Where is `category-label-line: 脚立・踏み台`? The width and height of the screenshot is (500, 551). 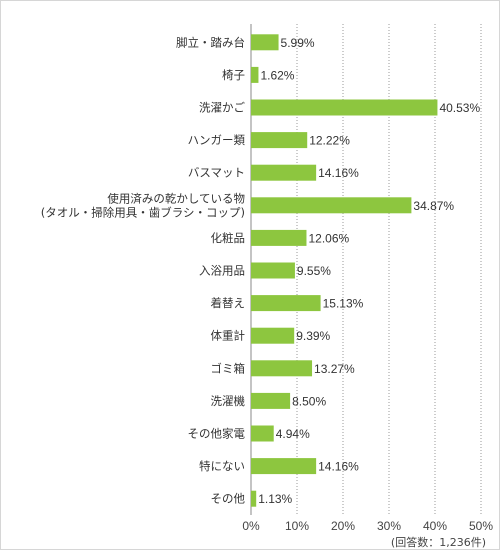
category-label-line: 脚立・踏み台 is located at coordinates (210, 42).